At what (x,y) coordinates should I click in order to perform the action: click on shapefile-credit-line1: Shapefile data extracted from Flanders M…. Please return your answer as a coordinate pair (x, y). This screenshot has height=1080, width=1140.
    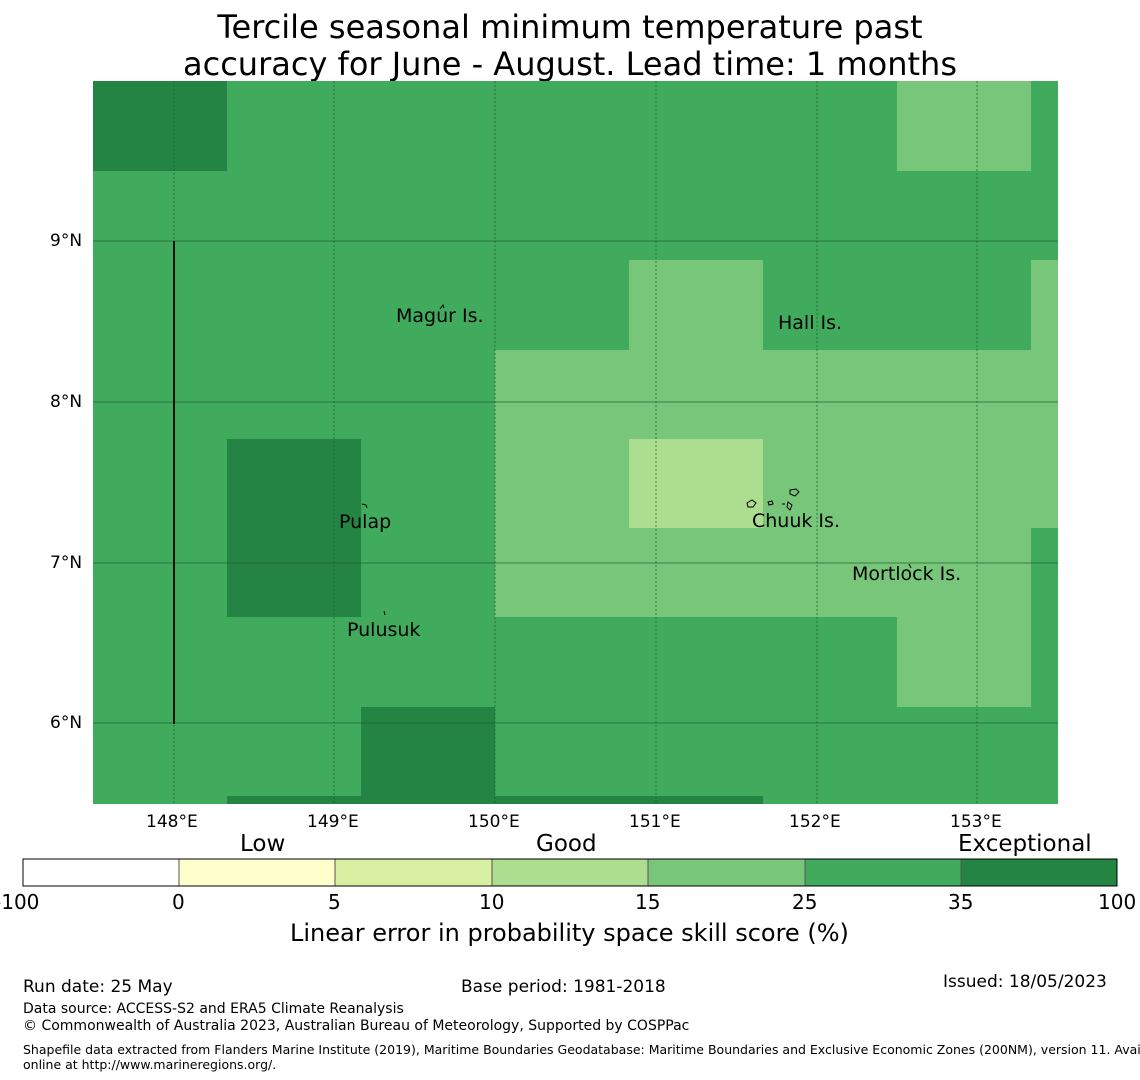
    Looking at the image, I should click on (581, 1049).